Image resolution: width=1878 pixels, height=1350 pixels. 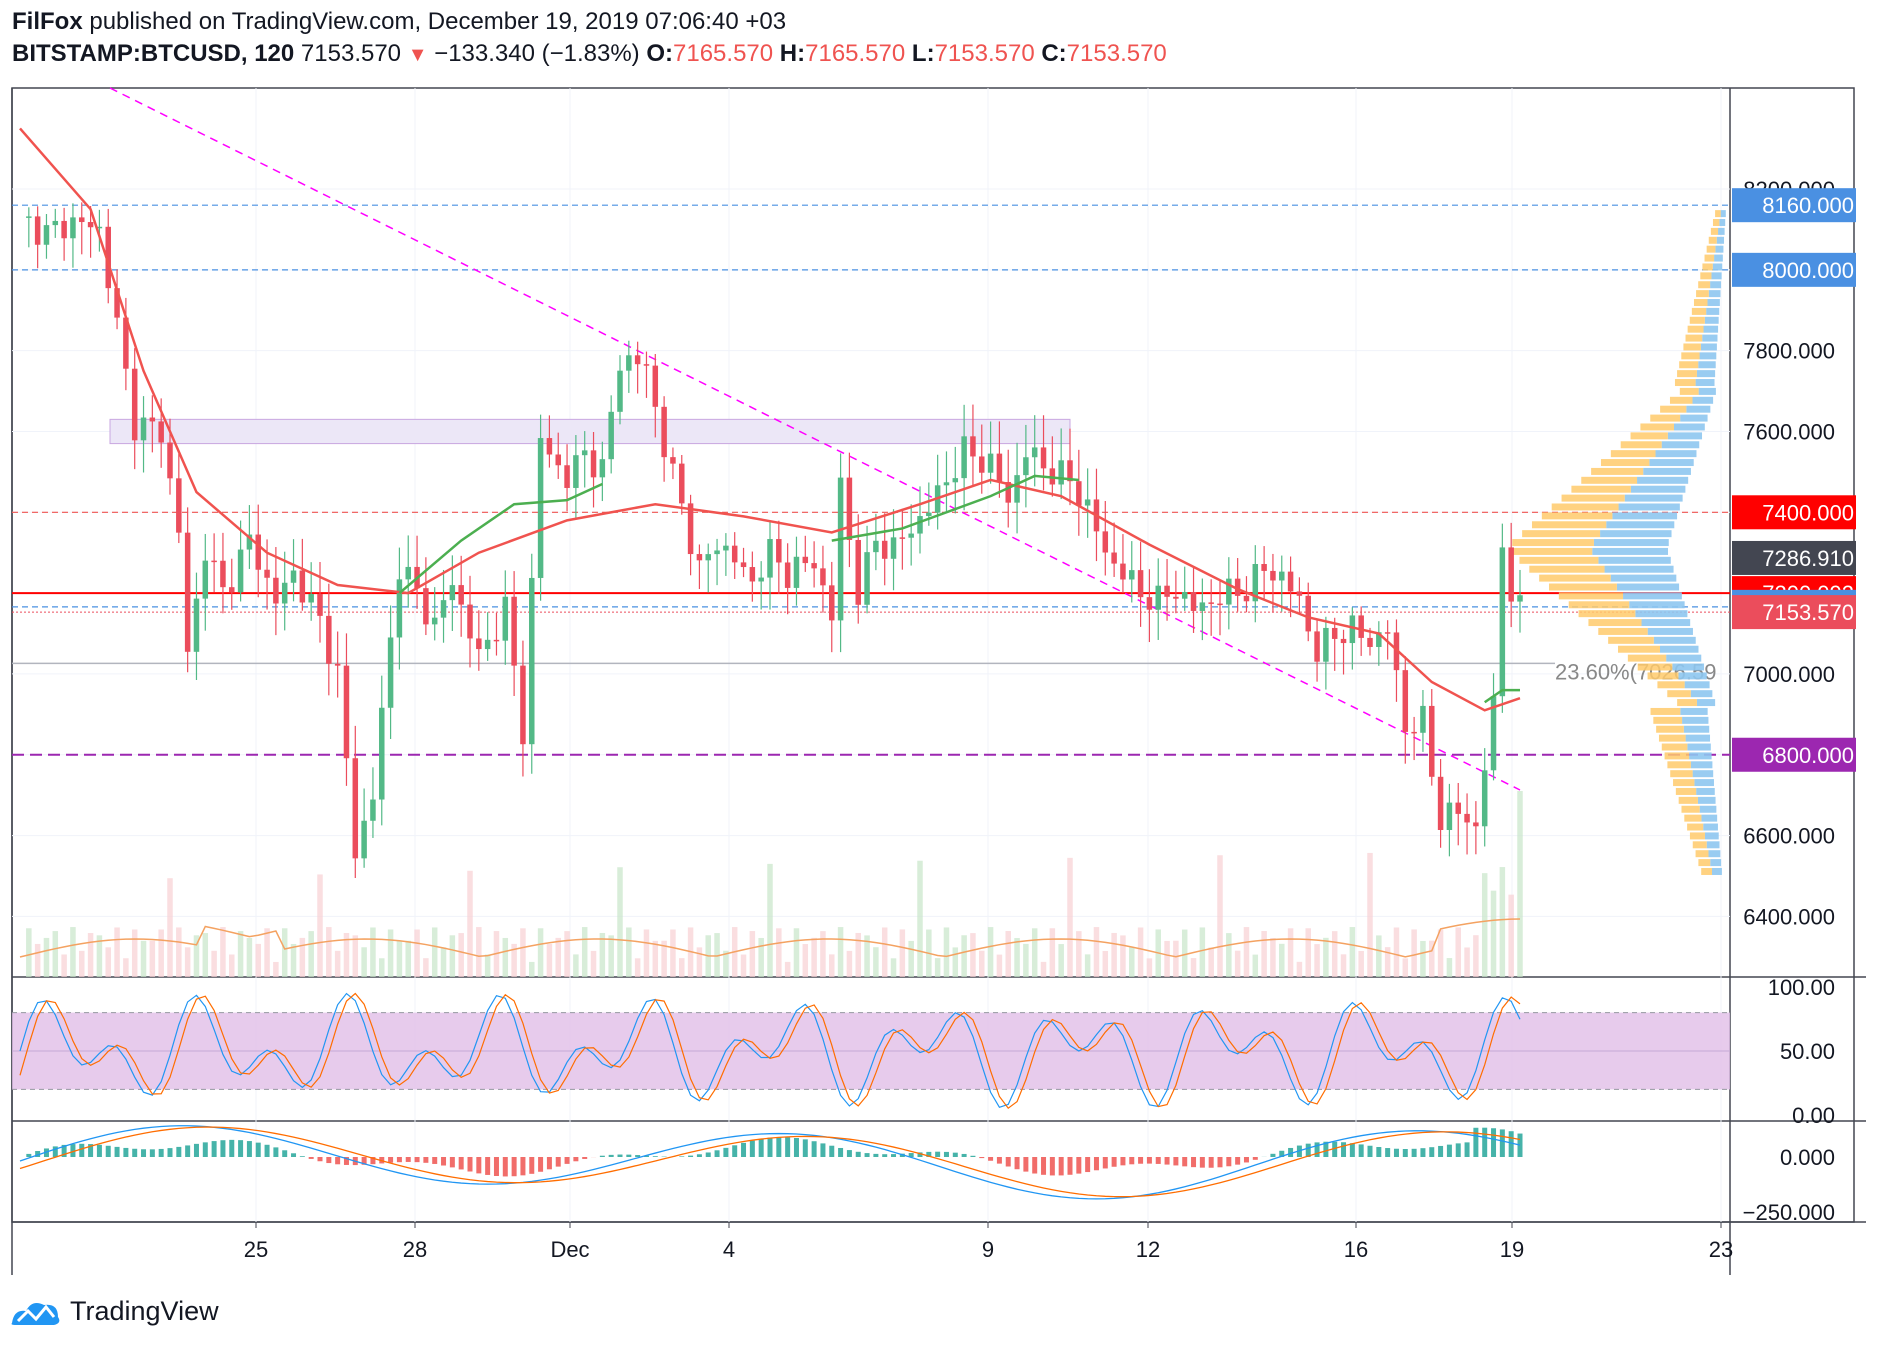 I want to click on price-axis-label: 7800.000, so click(x=1789, y=351).